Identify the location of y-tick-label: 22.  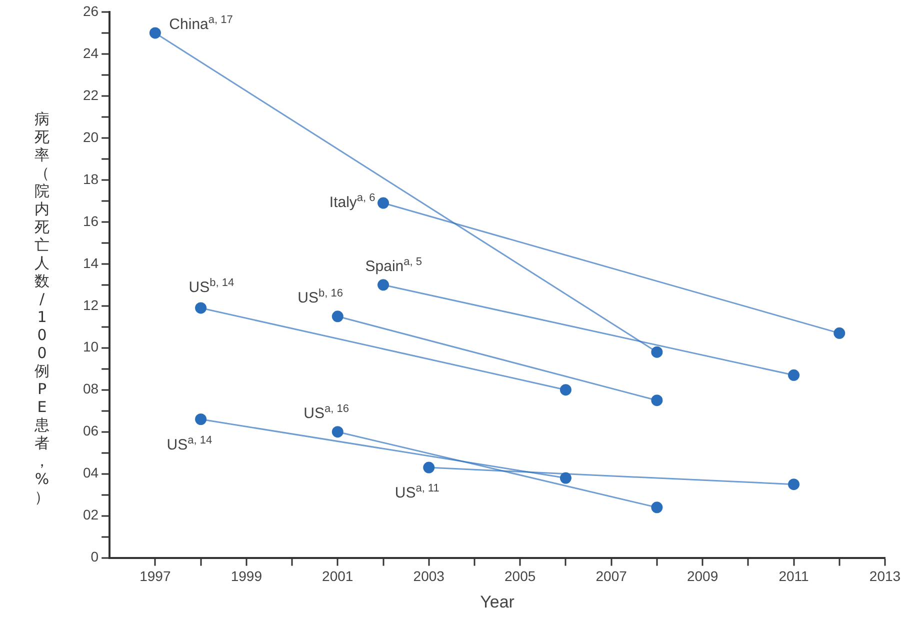
(90, 94).